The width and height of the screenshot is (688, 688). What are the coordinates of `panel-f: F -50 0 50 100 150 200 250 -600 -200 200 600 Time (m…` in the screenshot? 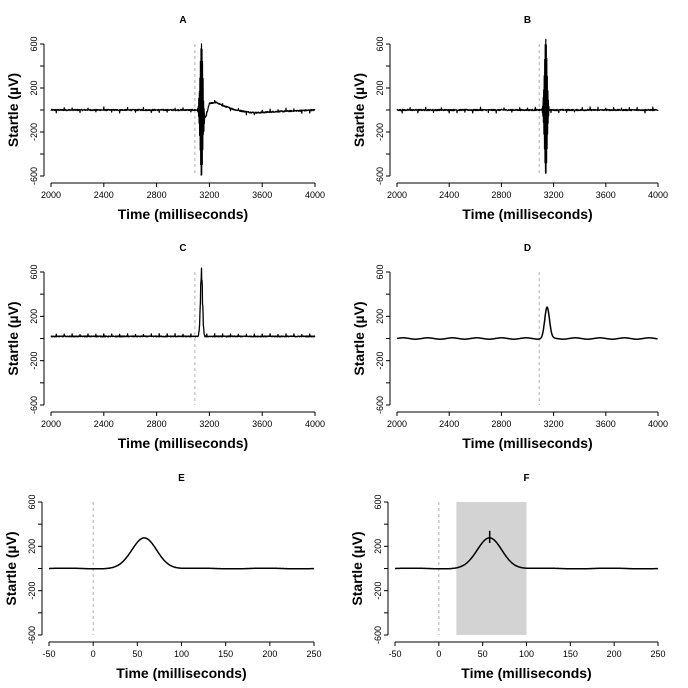 It's located at (507, 577).